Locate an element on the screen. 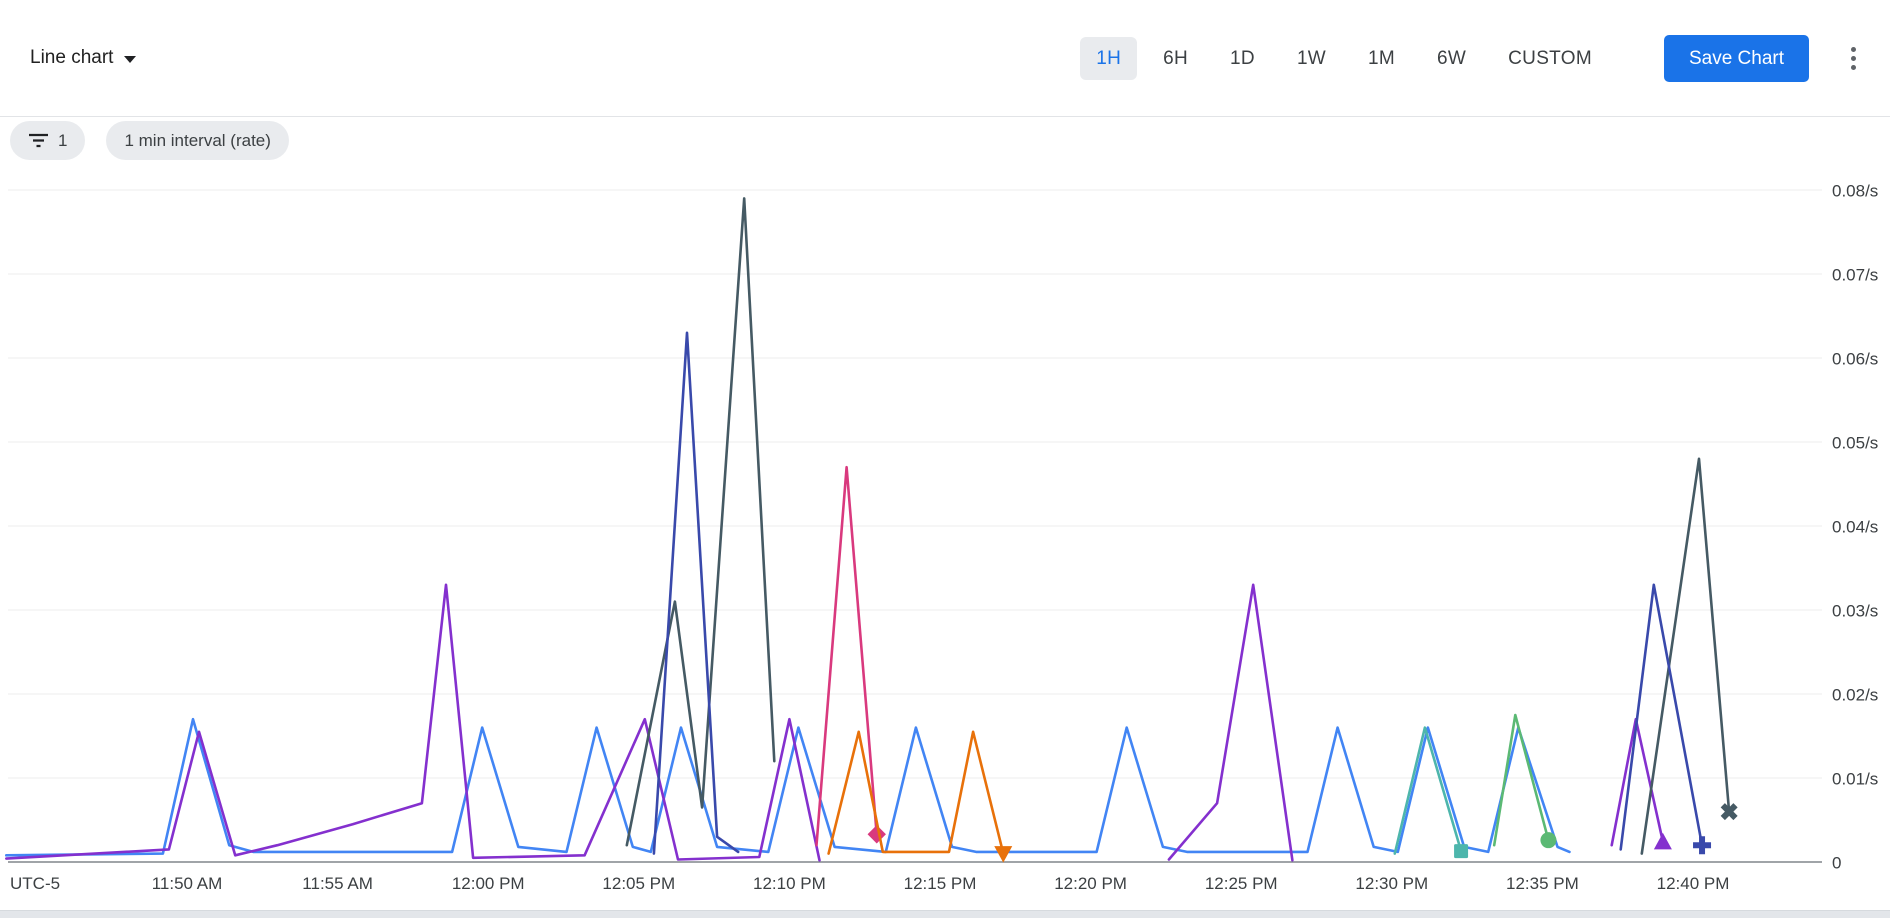 The height and width of the screenshot is (918, 1890). y-axis-label: 0.01/s is located at coordinates (1855, 779).